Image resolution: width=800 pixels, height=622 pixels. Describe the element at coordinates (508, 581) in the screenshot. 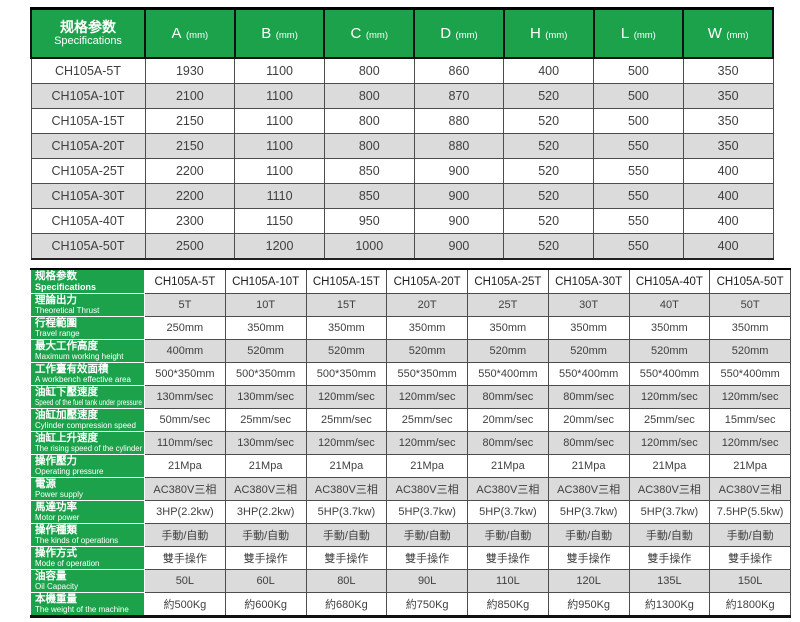

I see `table-cell: 110L` at that location.